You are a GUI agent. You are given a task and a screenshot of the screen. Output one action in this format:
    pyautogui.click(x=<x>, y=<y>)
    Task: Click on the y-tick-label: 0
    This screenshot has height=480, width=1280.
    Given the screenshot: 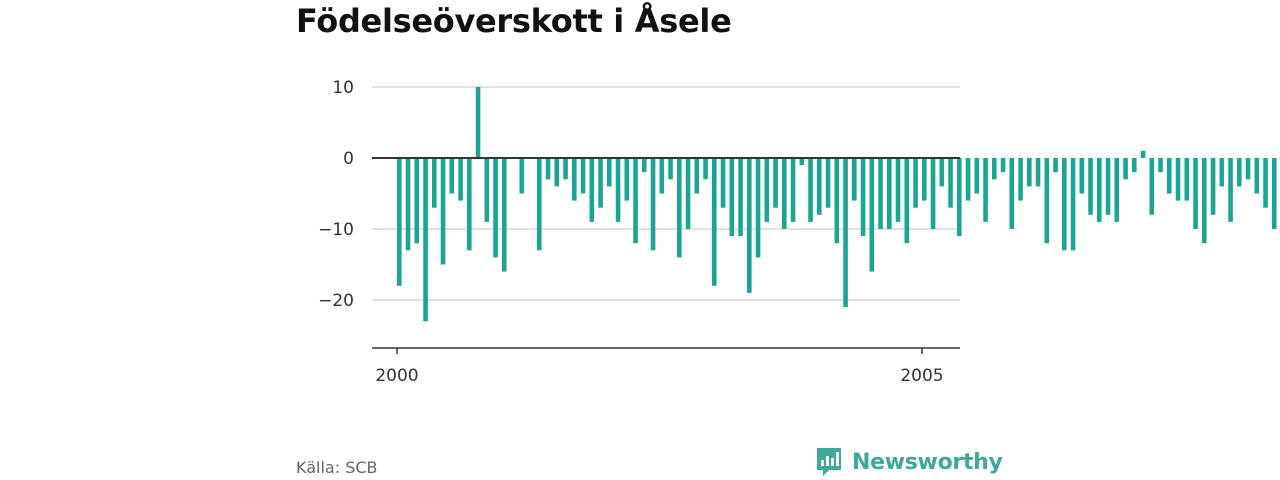 What is the action you would take?
    pyautogui.click(x=348, y=159)
    